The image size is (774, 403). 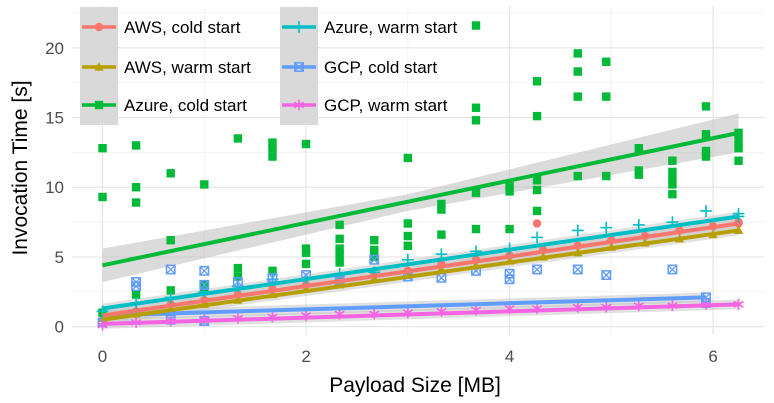 I want to click on y-tick-label: 5, so click(x=59, y=257).